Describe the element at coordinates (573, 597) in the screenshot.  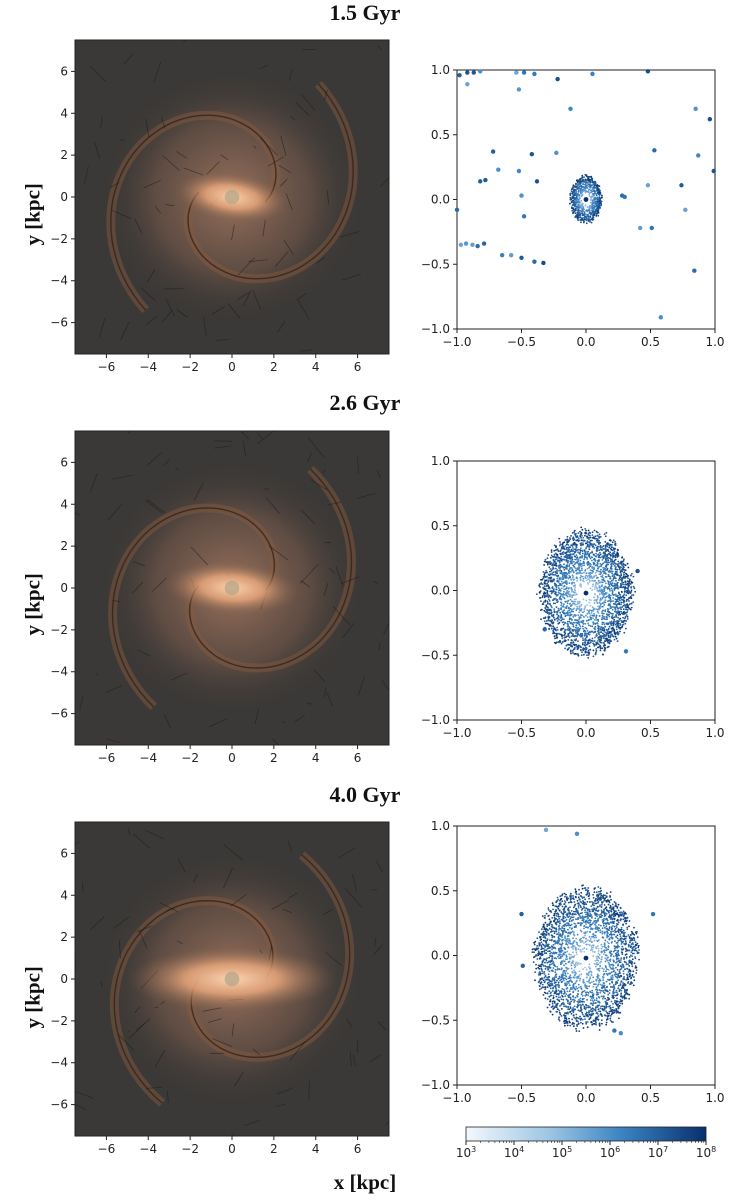
I see `scatter-panel-2: −1.0 −0.5 0.0 0.5 1.01.00.50.0−0.5−1.0` at that location.